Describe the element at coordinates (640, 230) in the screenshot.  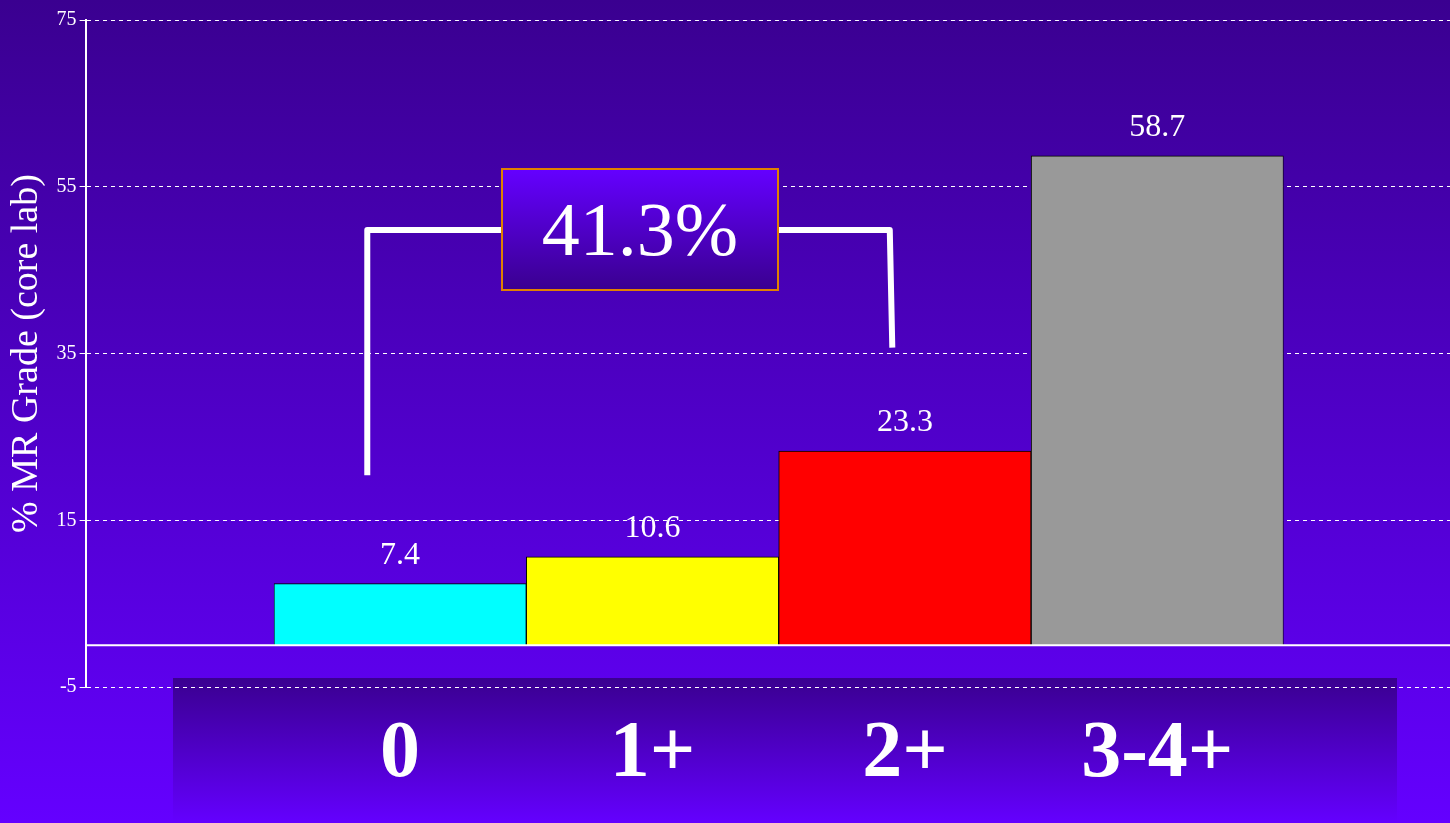
I see `annotation: 41.3%` at that location.